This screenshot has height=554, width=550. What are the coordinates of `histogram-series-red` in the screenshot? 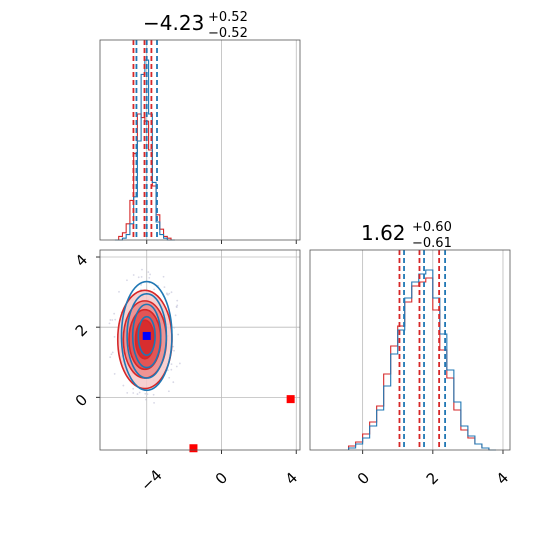 It's located at (422, 364).